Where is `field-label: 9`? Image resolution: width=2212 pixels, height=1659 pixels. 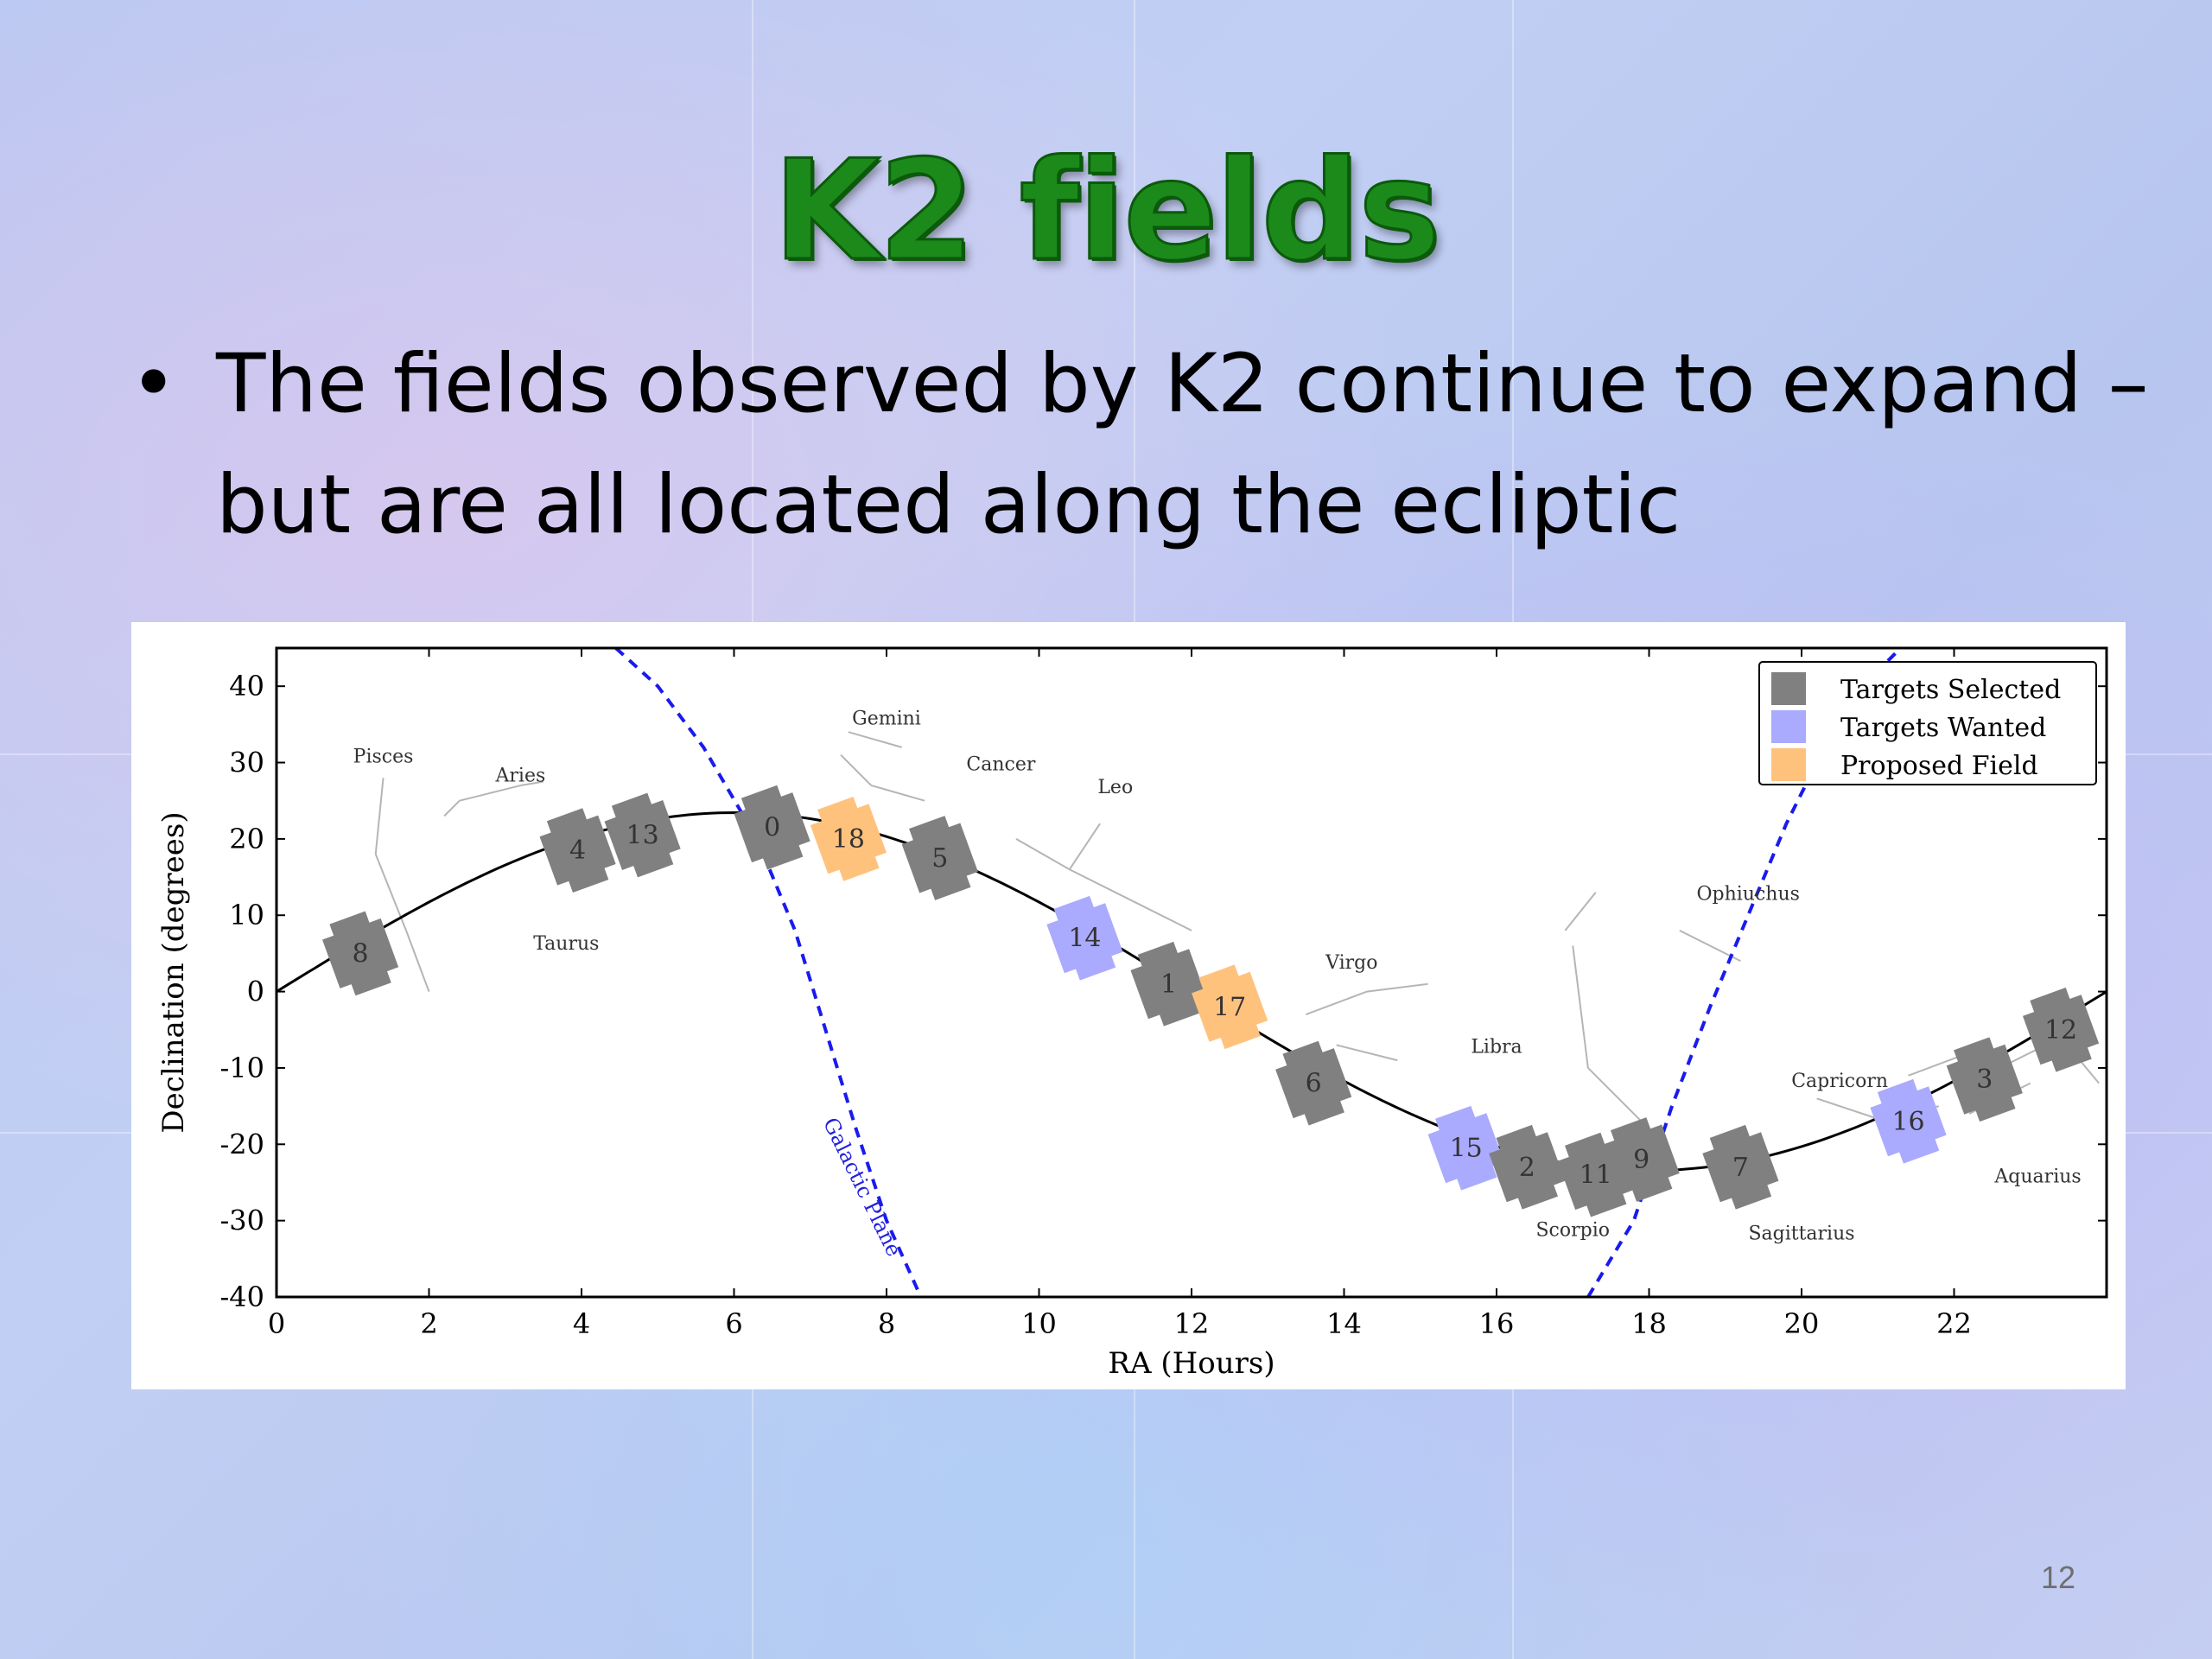
field-label: 9 is located at coordinates (1641, 1160).